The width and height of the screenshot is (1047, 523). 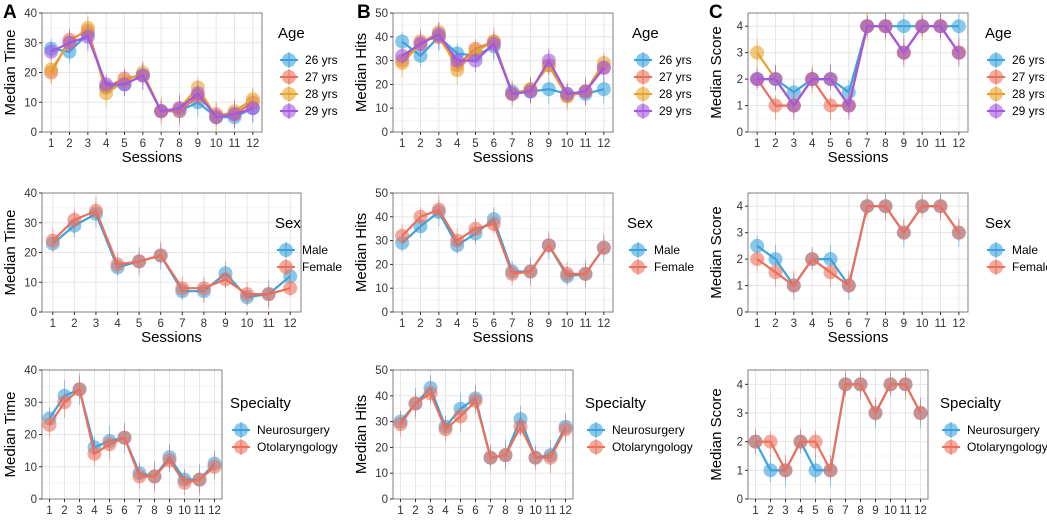 I want to click on panel-letter-b: B, so click(x=364, y=12).